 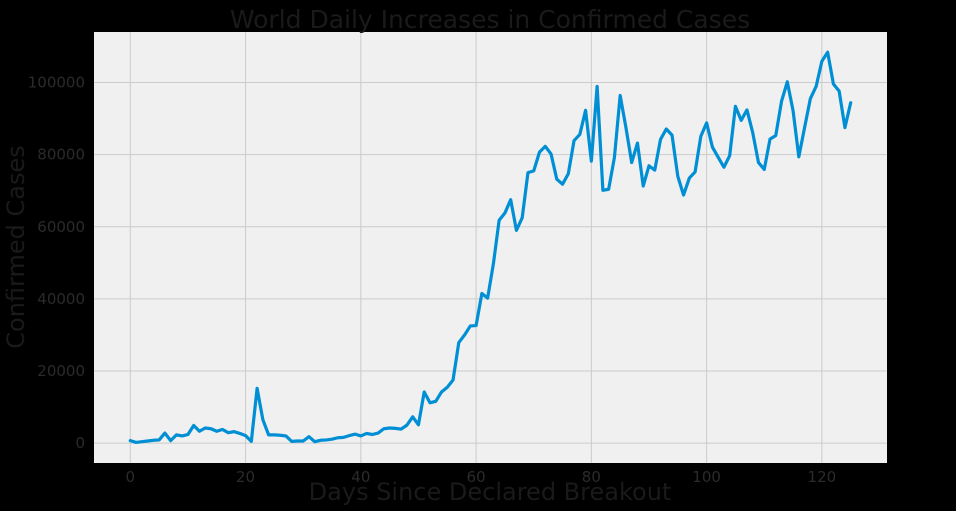 What do you see at coordinates (131, 477) in the screenshot?
I see `x-tick-label: 0` at bounding box center [131, 477].